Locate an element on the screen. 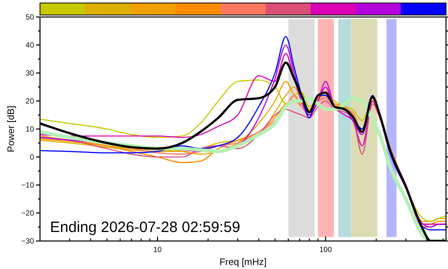  y-axis-title: Power [dB] is located at coordinates (11, 129).